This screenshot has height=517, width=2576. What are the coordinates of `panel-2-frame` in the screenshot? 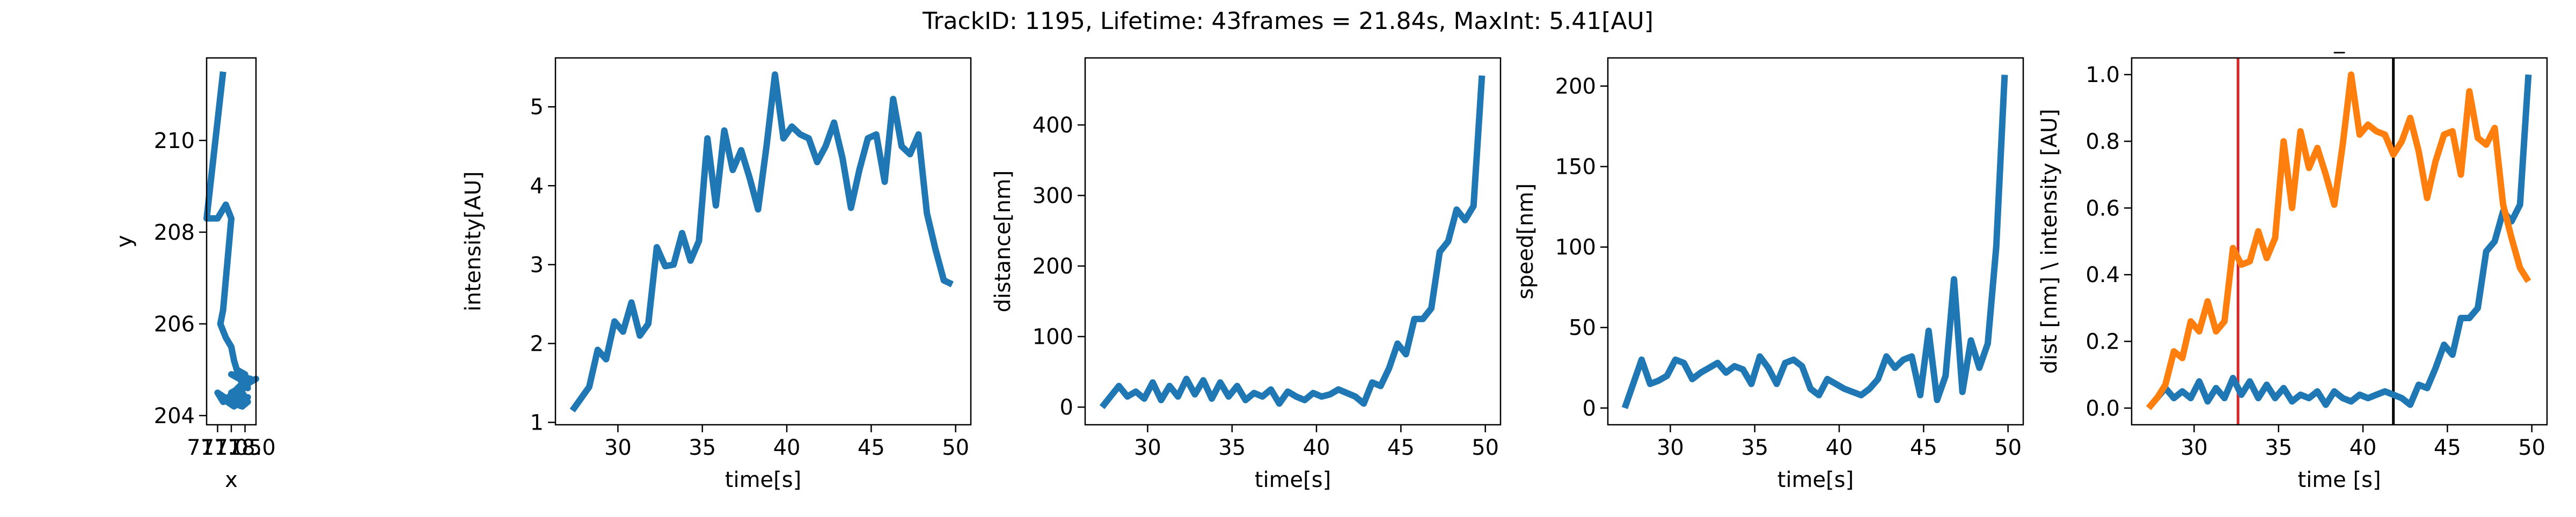 It's located at (763, 241).